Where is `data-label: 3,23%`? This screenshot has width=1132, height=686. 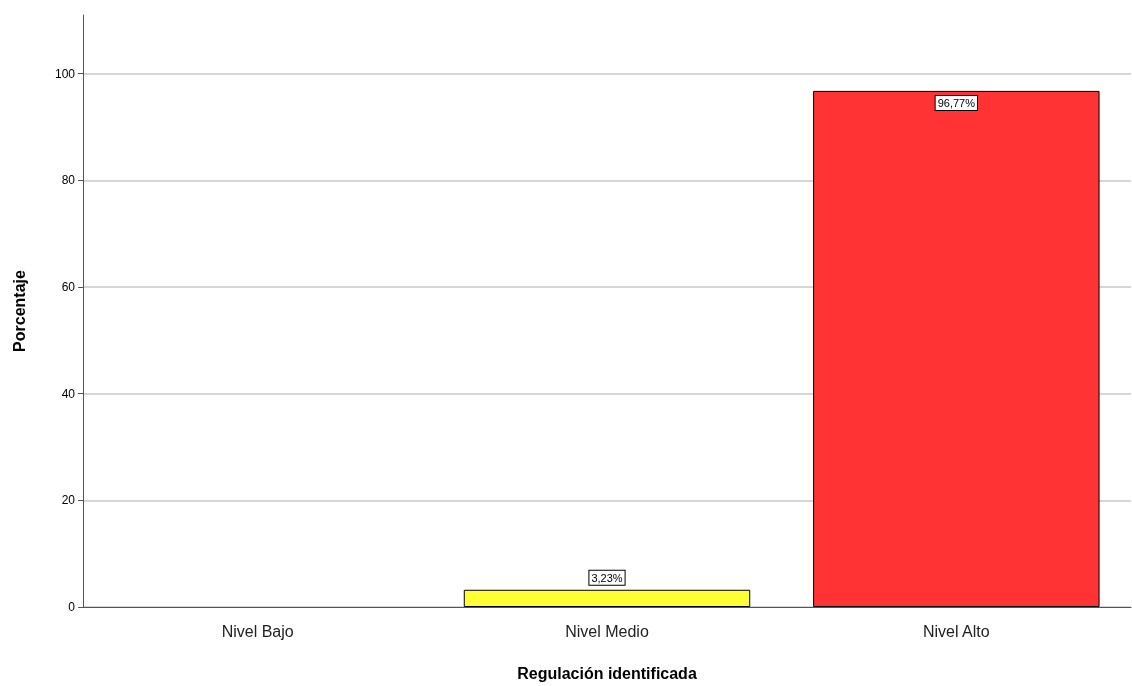 data-label: 3,23% is located at coordinates (607, 578).